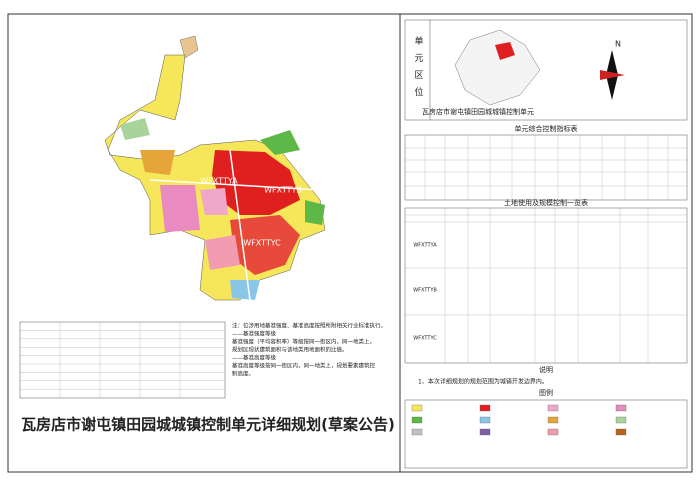 Image resolution: width=700 pixels, height=499 pixels. What do you see at coordinates (303, 342) in the screenshot?
I see `note-line: 基准强度（平均容积率）等级按同一街区内，同一地类上，` at bounding box center [303, 342].